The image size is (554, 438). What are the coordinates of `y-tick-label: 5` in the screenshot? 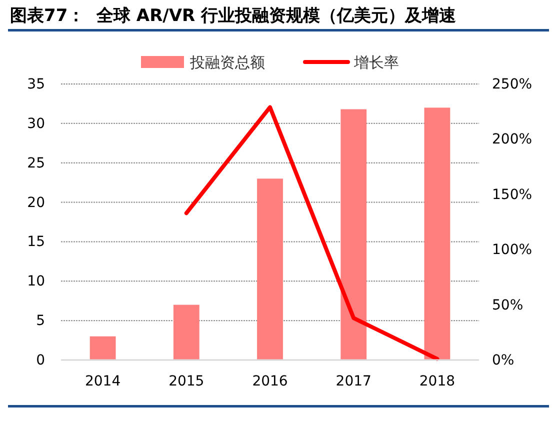 It's located at (40, 321).